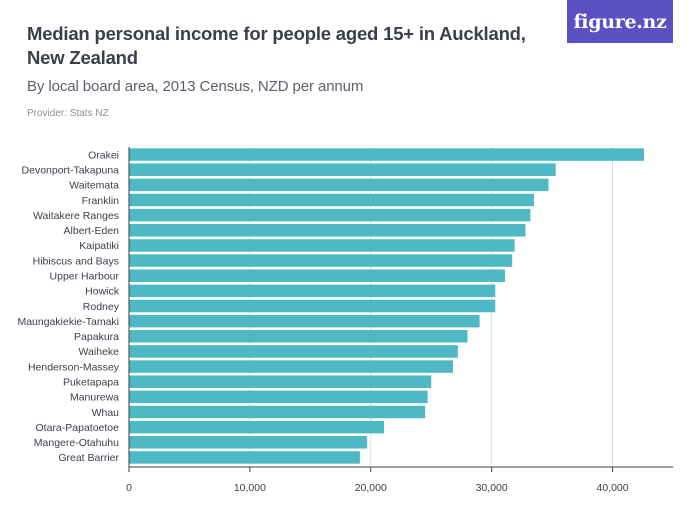 The width and height of the screenshot is (700, 525). I want to click on category-label: Orakei, so click(103, 155).